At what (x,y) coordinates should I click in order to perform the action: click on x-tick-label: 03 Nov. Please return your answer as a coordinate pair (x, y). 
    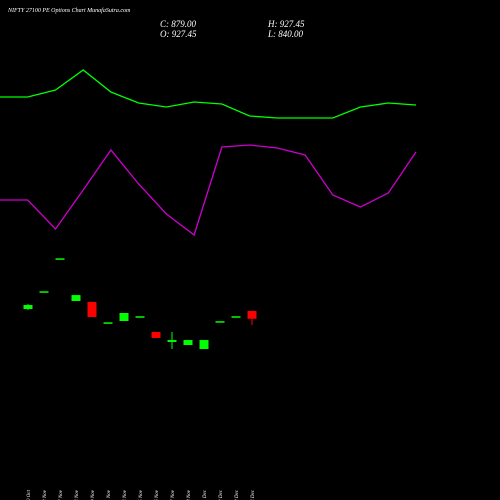
    Looking at the image, I should click on (45, 494).